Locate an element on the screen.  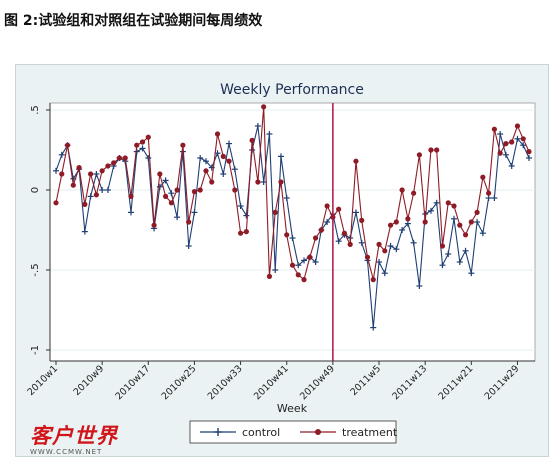
legend-control-label: control is located at coordinates (261, 432).